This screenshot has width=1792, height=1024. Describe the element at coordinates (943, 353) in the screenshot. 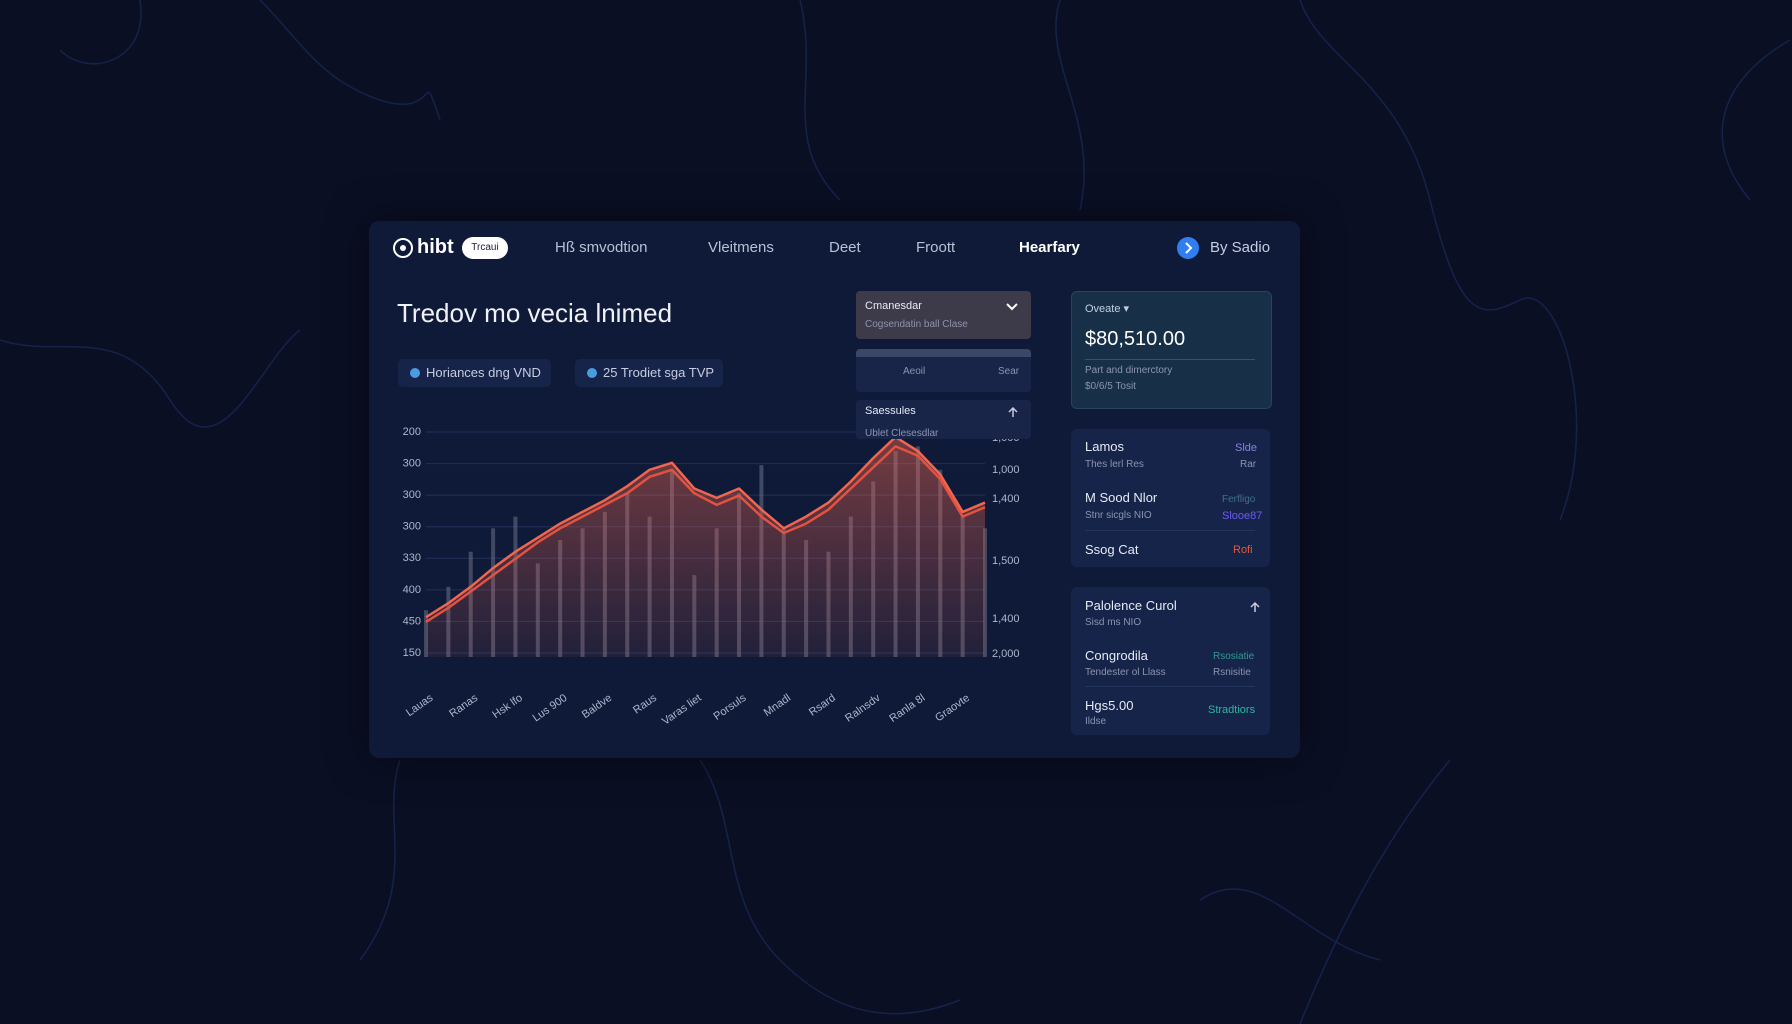

I see `search-bar-top` at that location.